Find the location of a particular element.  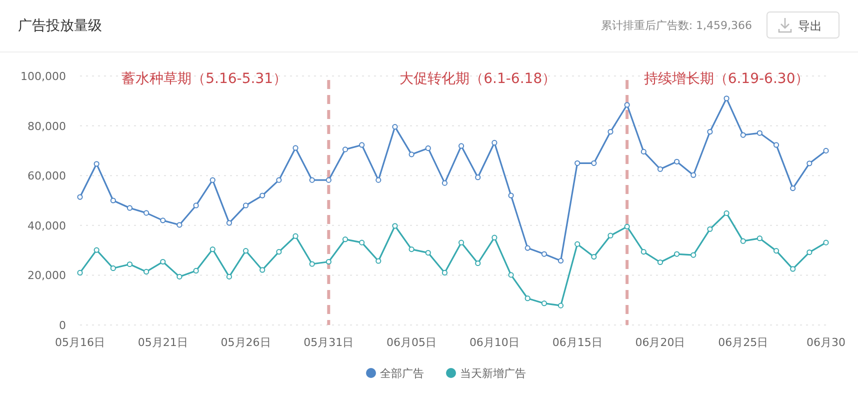

x-tick-label: 06月20日 is located at coordinates (660, 342).